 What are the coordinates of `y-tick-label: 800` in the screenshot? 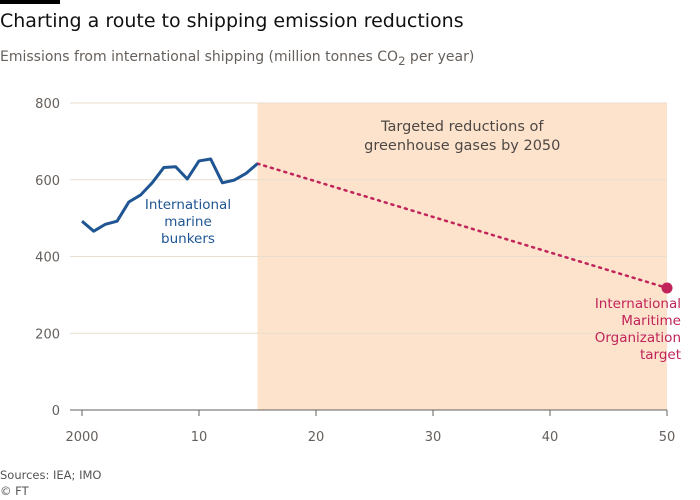 It's located at (47, 104).